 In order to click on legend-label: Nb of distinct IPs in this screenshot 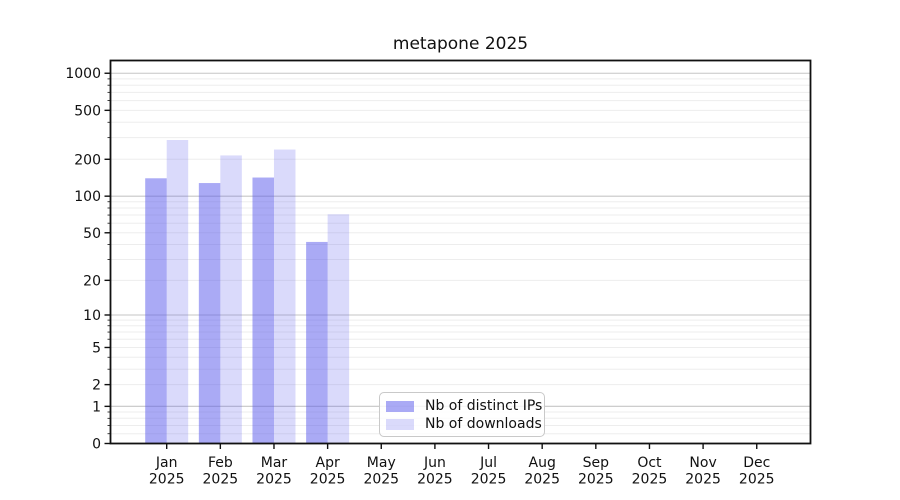, I will do `click(484, 406)`.